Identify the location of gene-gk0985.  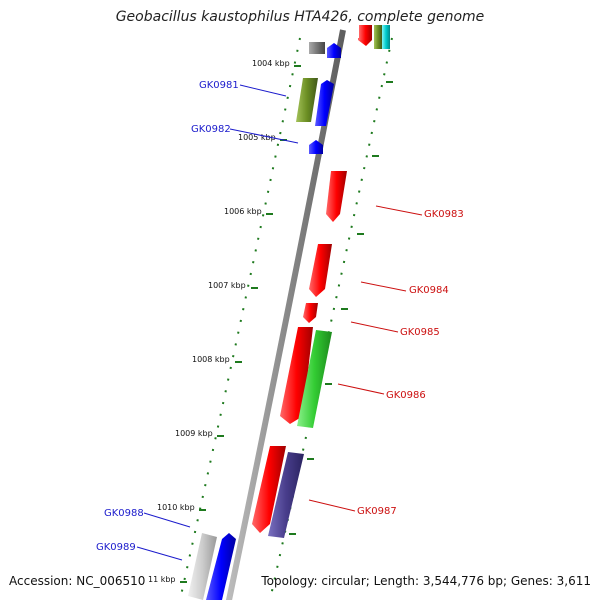
(310, 313).